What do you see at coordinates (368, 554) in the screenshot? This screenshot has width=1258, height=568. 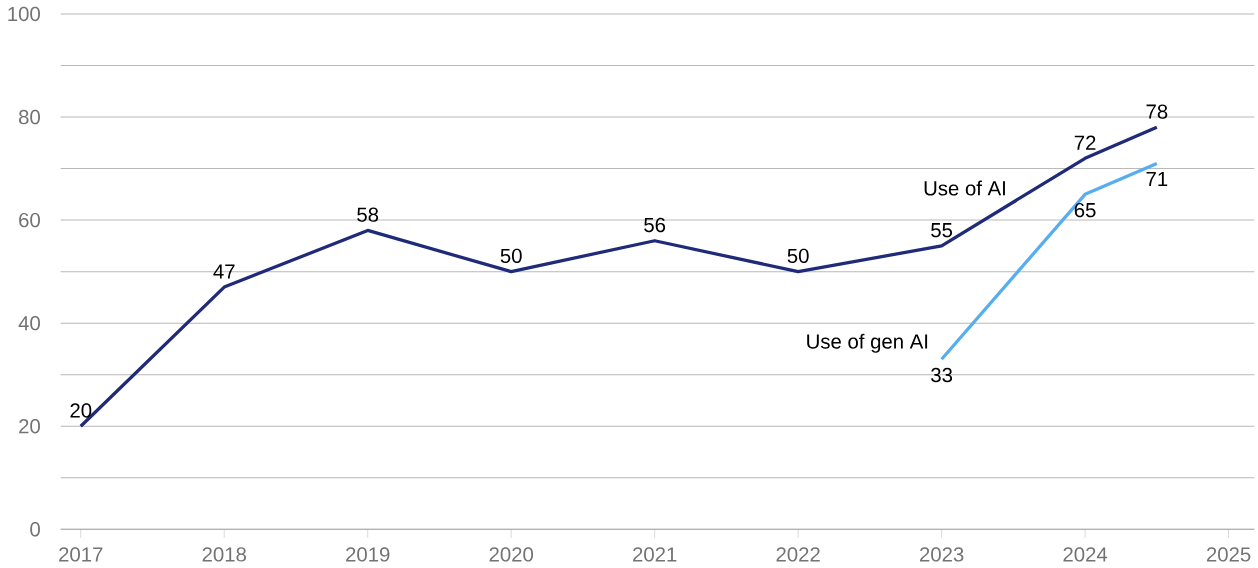 I see `x-tick-label: 2019` at bounding box center [368, 554].